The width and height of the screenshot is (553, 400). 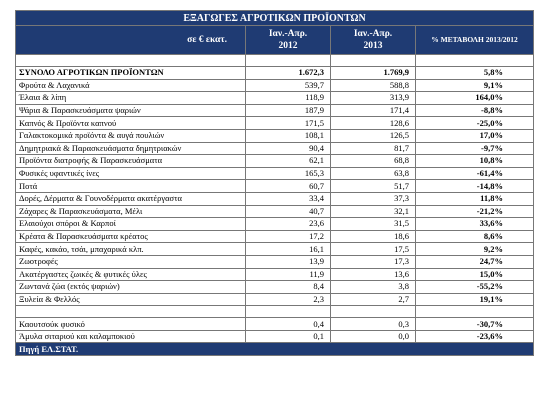 I want to click on value-2012: 1.672,3, so click(x=288, y=73).